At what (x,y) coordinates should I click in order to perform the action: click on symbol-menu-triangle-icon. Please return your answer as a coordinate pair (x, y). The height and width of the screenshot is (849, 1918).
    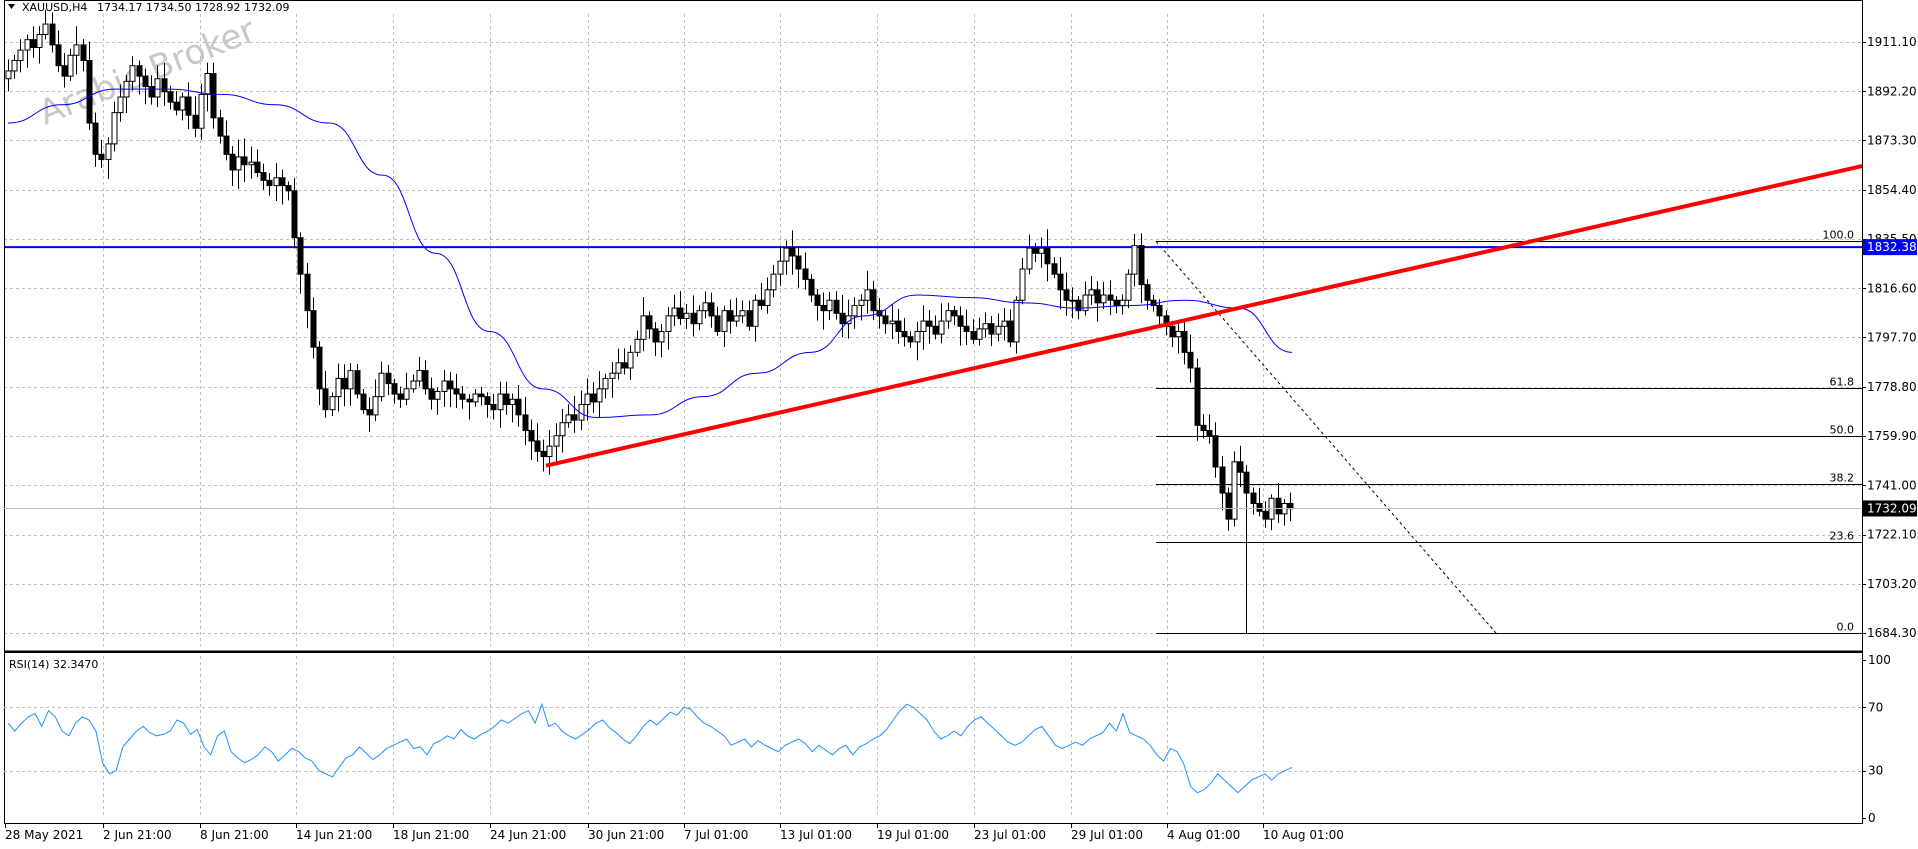
    Looking at the image, I should click on (11, 6).